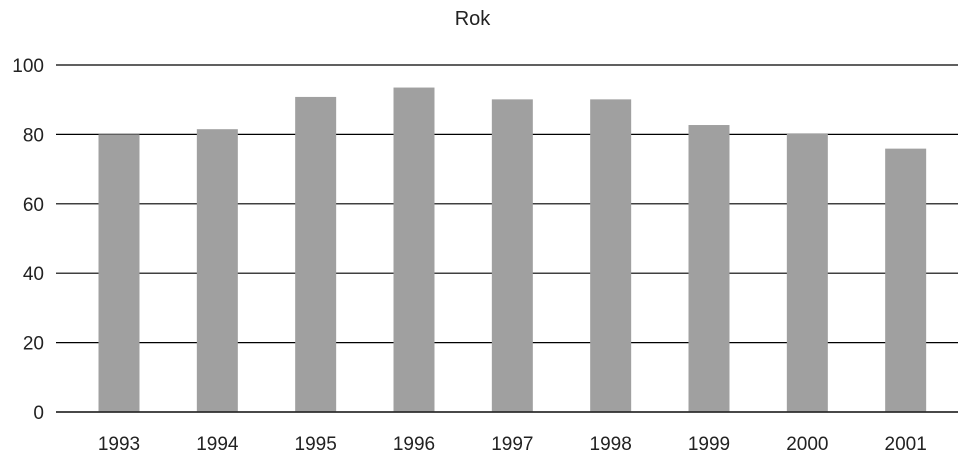 The width and height of the screenshot is (961, 458). Describe the element at coordinates (414, 250) in the screenshot. I see `bar-1996` at that location.